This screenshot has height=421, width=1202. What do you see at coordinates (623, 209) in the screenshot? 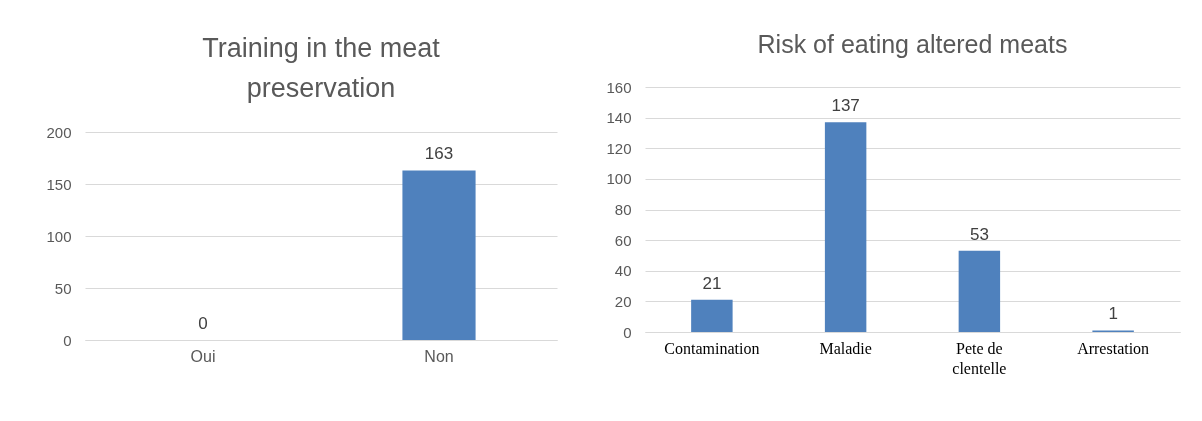
I see `y-tick-label: 80` at bounding box center [623, 209].